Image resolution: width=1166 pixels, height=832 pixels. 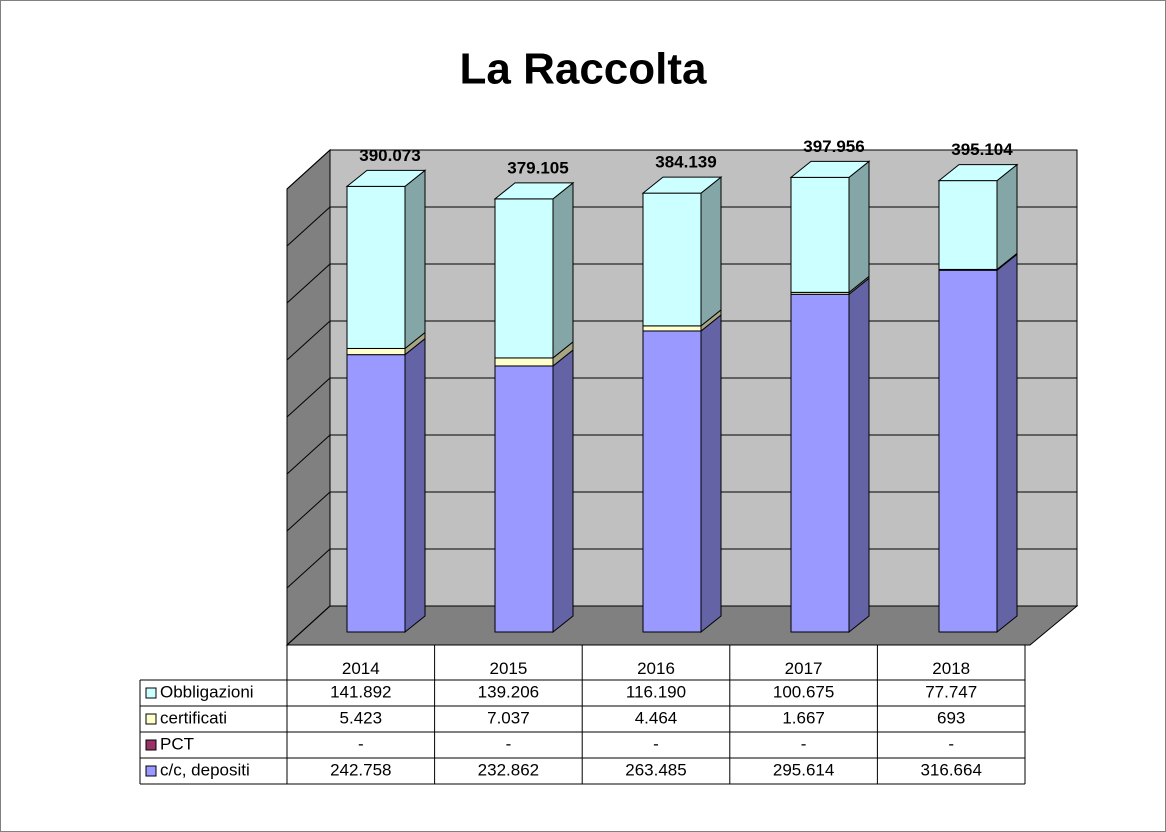 I want to click on chart-title: La Raccolta, so click(x=584, y=69).